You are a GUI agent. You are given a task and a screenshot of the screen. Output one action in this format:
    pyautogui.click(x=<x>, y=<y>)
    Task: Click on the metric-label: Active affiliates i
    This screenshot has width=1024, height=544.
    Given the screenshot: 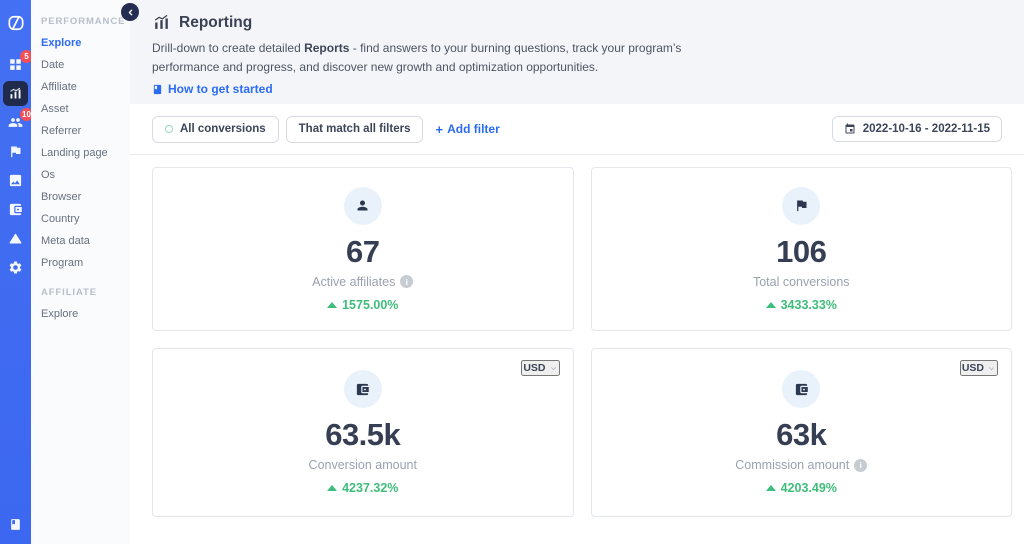 What is the action you would take?
    pyautogui.click(x=363, y=281)
    